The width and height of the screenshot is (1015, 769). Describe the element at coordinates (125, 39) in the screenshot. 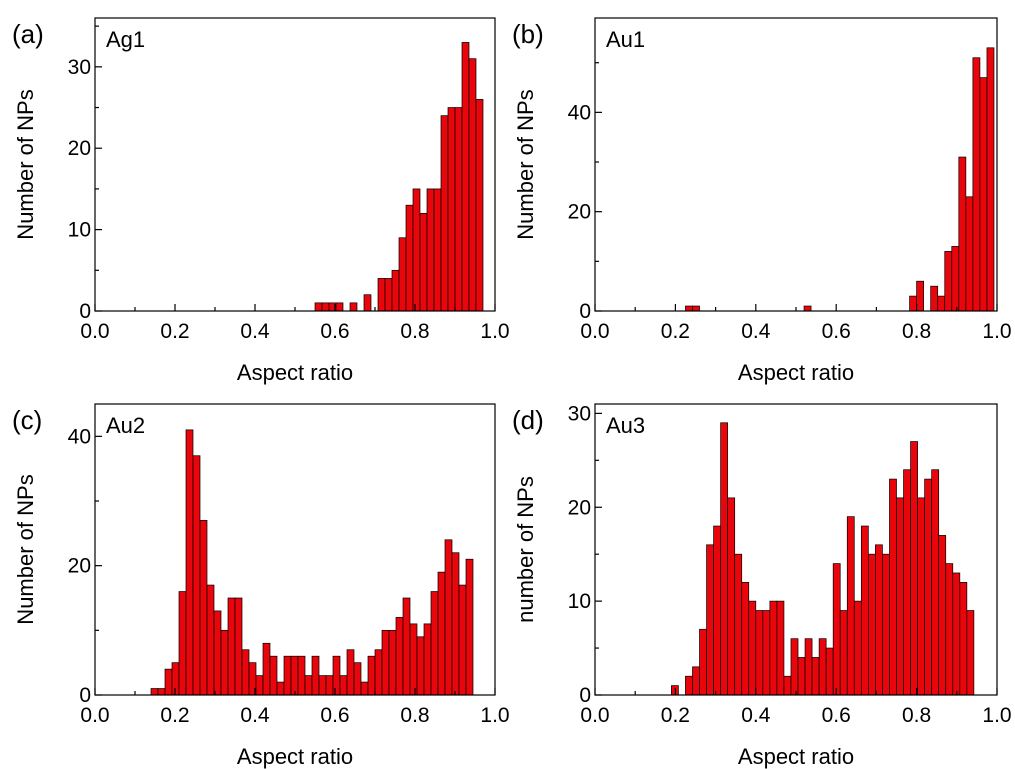

I see `sample-label: Ag1` at that location.